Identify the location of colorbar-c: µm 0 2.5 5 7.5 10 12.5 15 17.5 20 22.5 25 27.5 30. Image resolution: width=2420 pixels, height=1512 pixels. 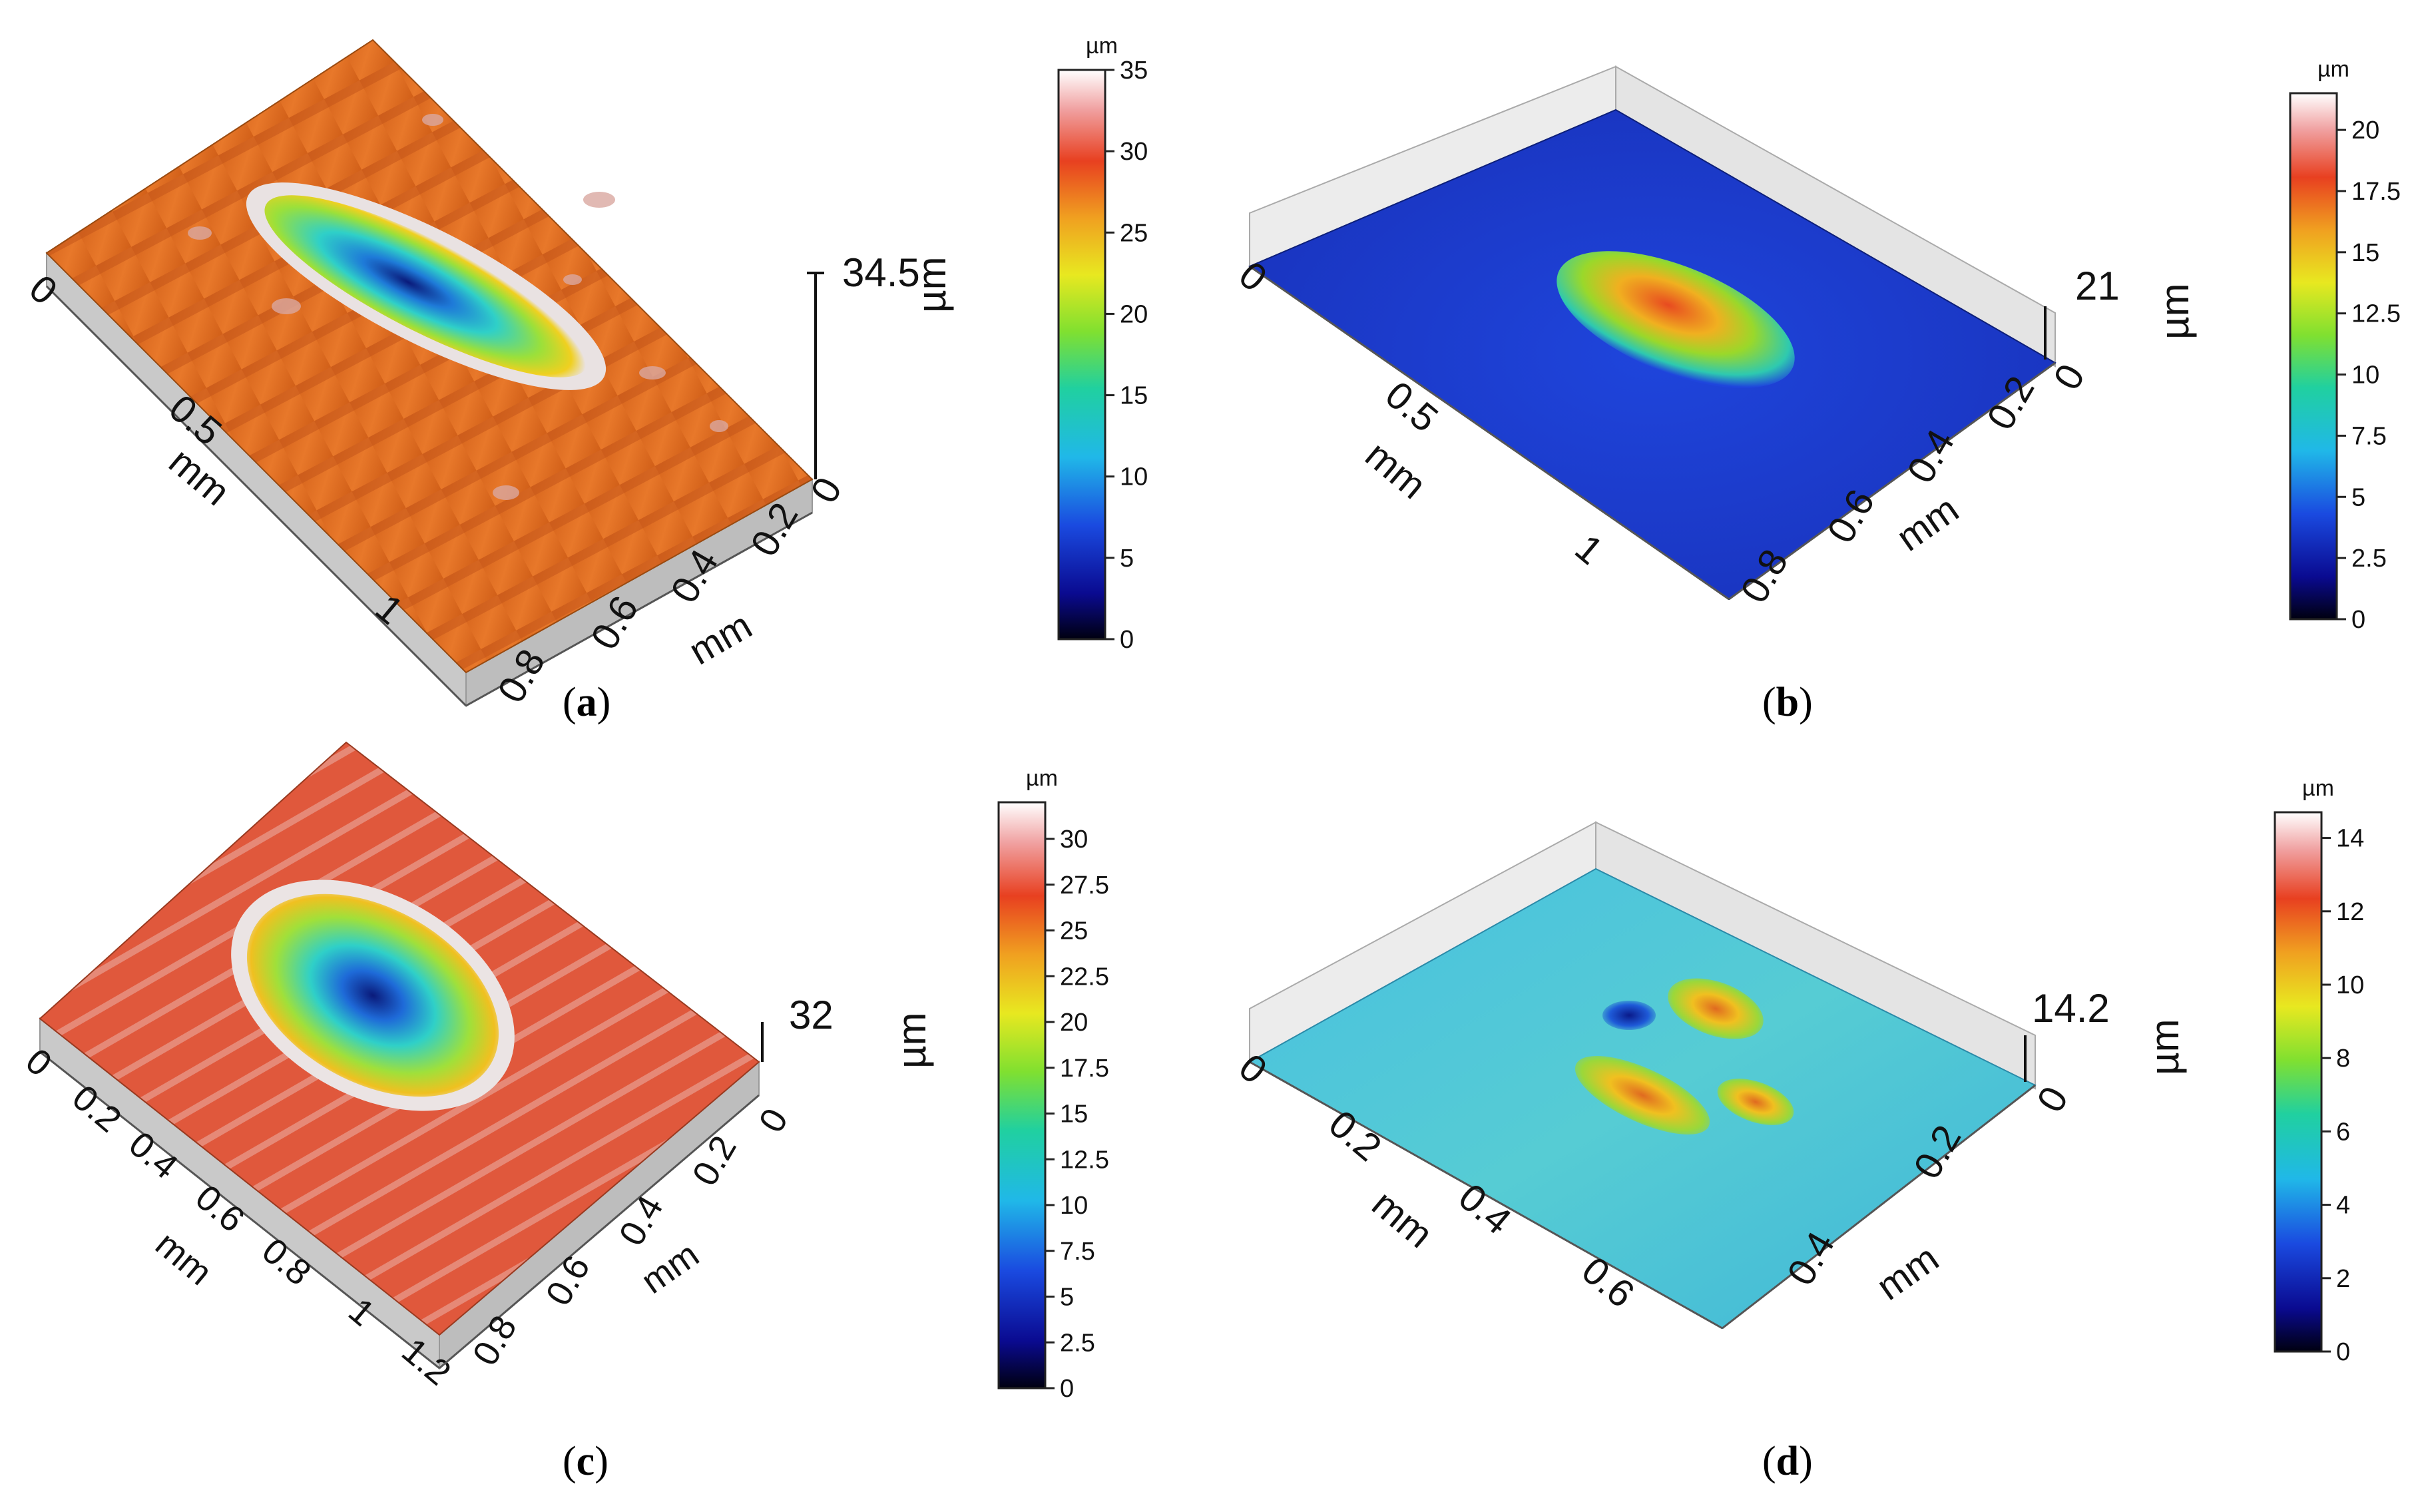
(1053, 1084).